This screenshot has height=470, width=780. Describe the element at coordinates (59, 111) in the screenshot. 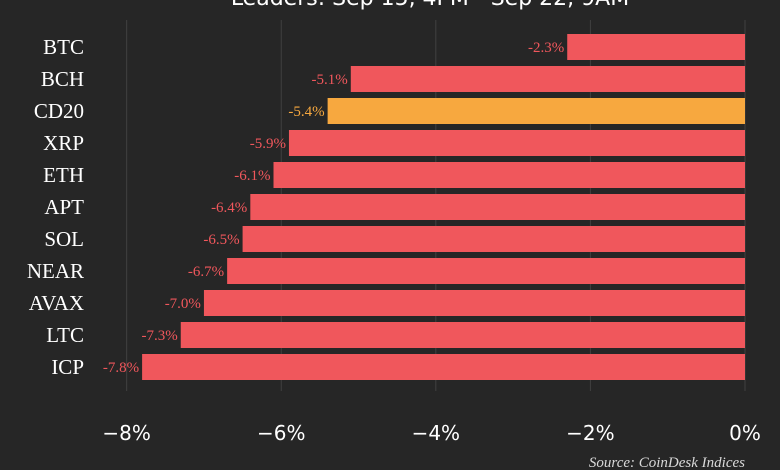

I see `category-label: CD20` at that location.